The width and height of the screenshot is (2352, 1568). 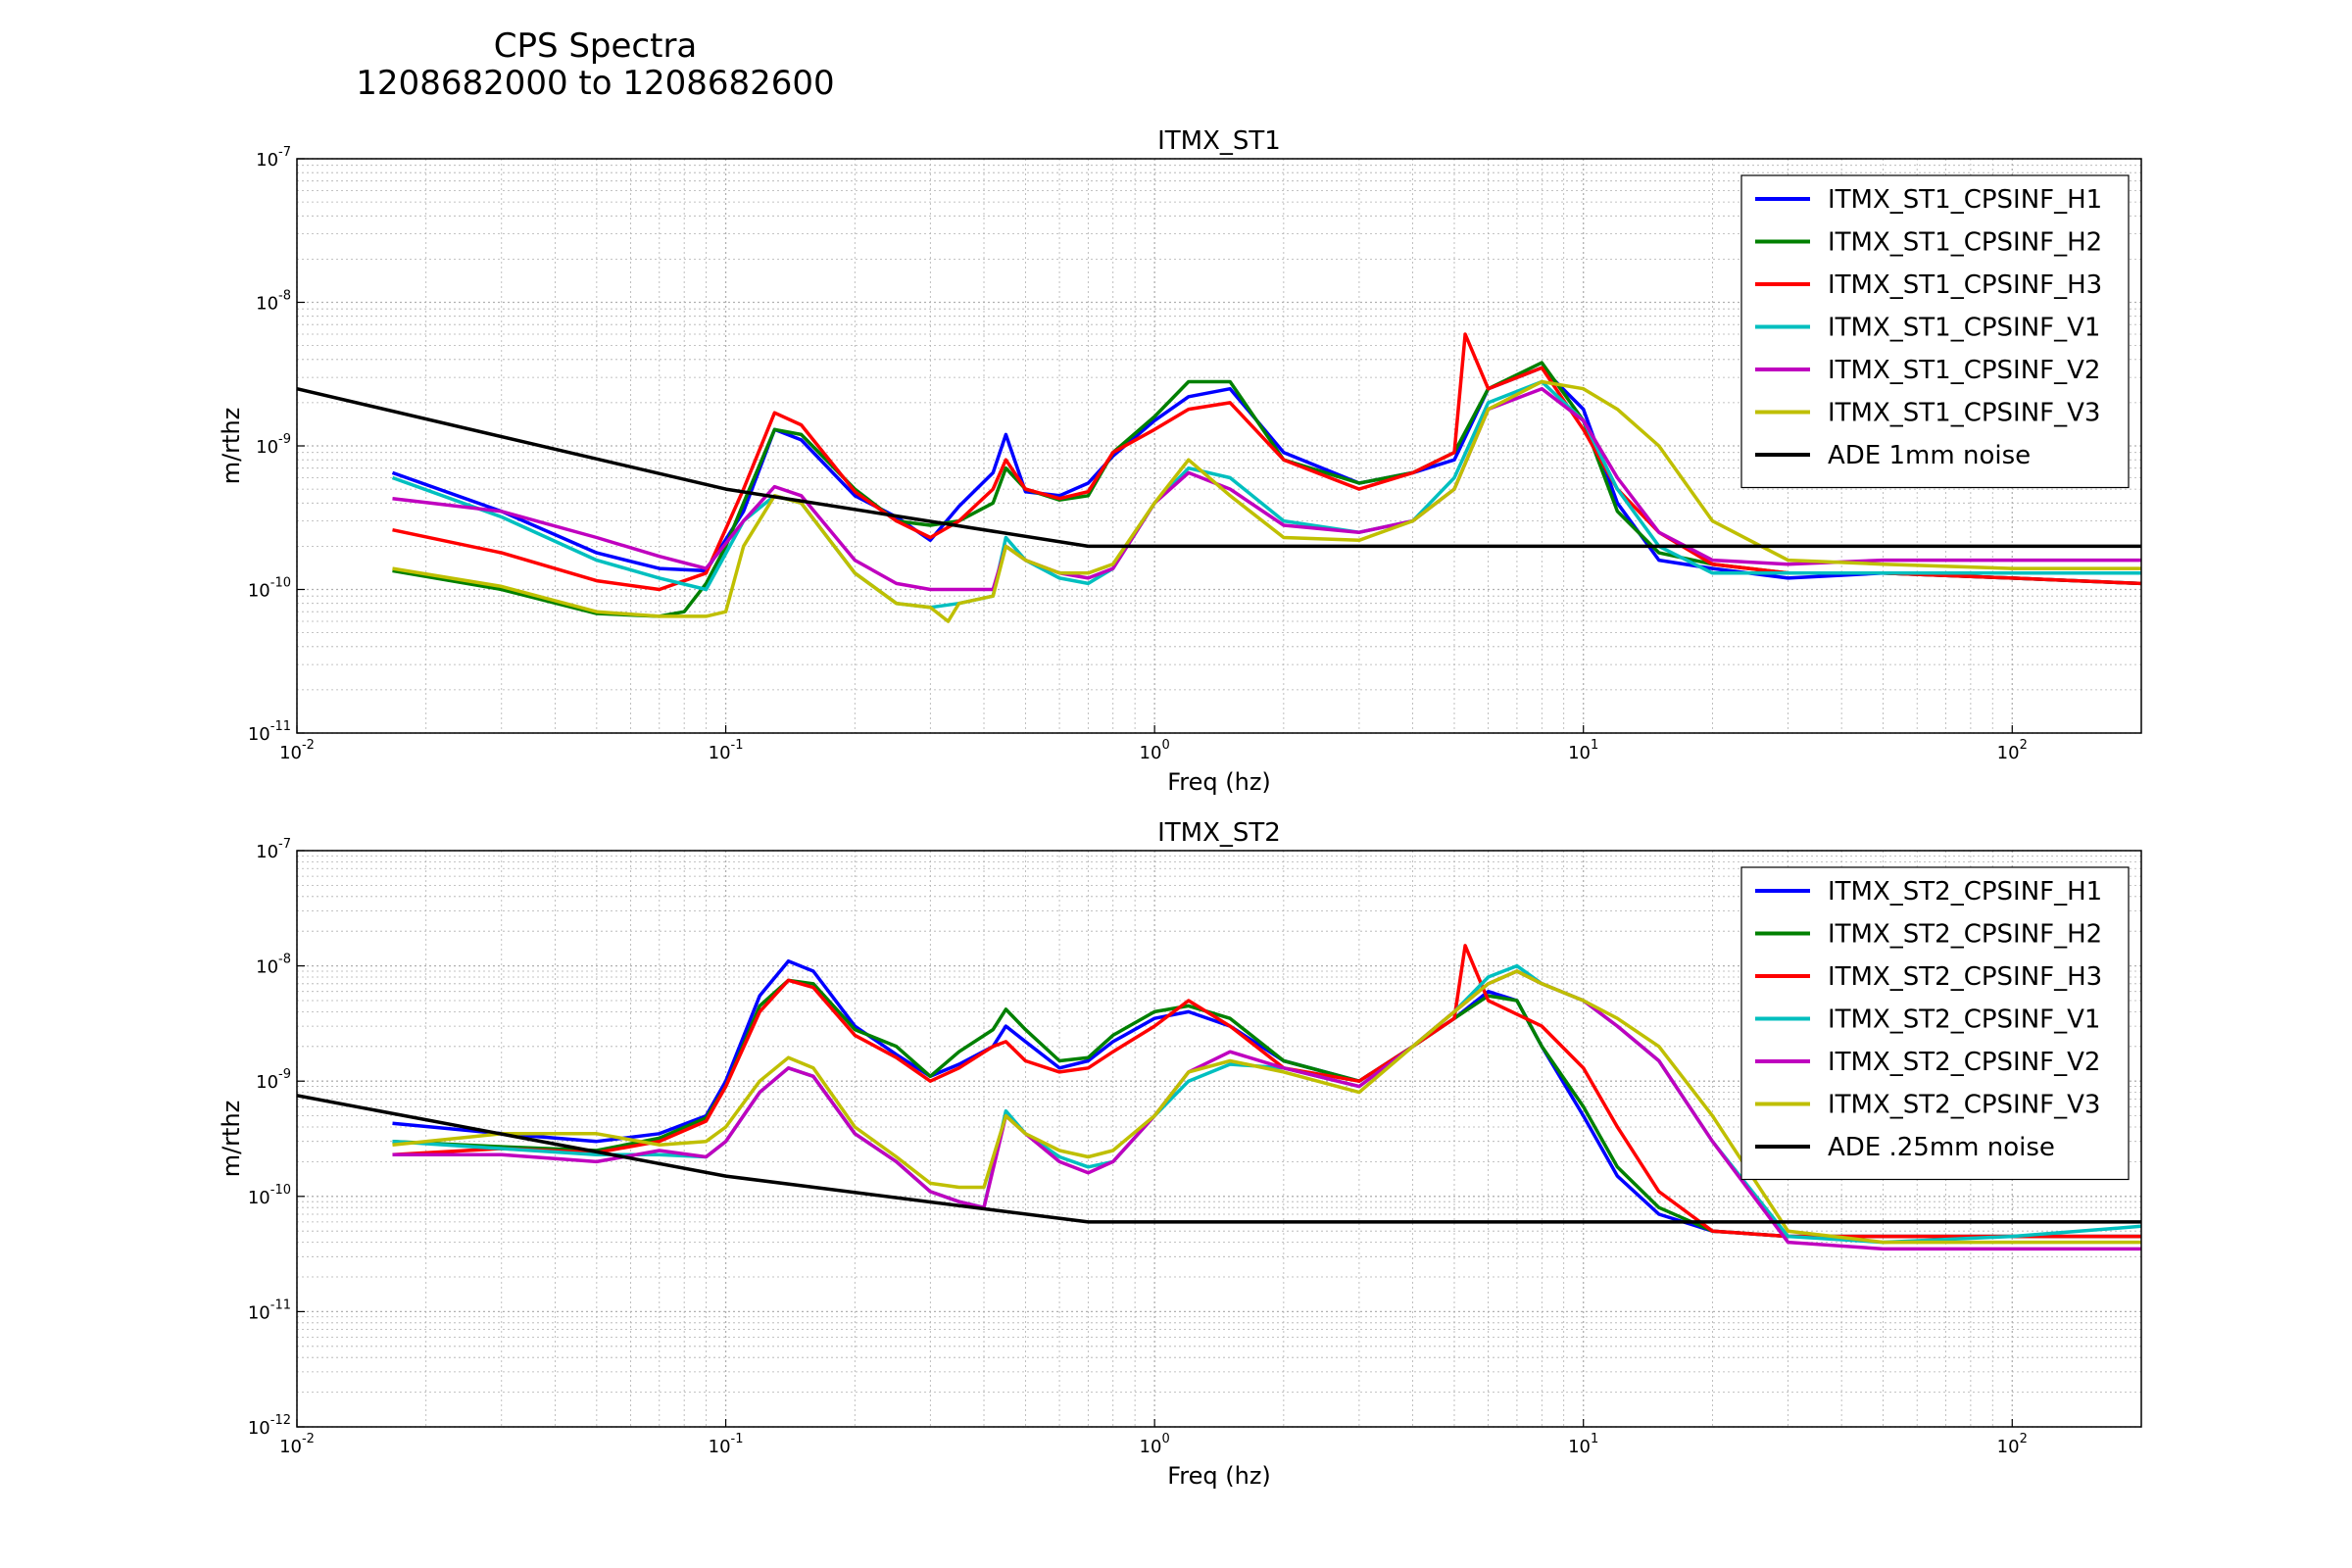 I want to click on legend-entry: ITMX_ST2_CPSINF_V1, so click(x=1964, y=1020).